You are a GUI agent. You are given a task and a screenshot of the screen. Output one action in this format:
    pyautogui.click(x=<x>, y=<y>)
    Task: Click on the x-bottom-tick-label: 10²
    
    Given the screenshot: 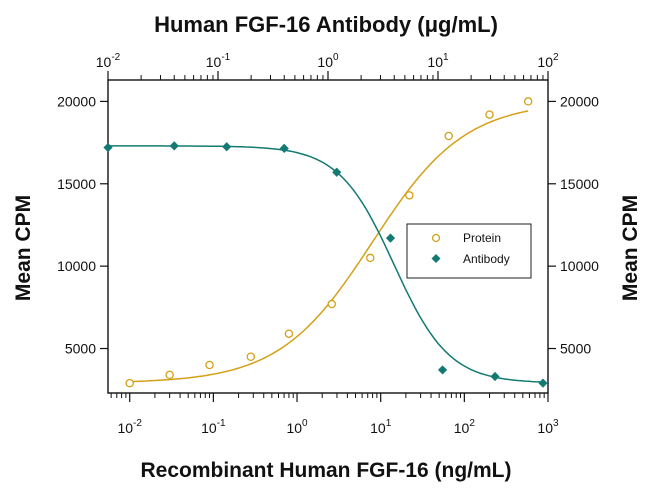 What is the action you would take?
    pyautogui.click(x=465, y=427)
    